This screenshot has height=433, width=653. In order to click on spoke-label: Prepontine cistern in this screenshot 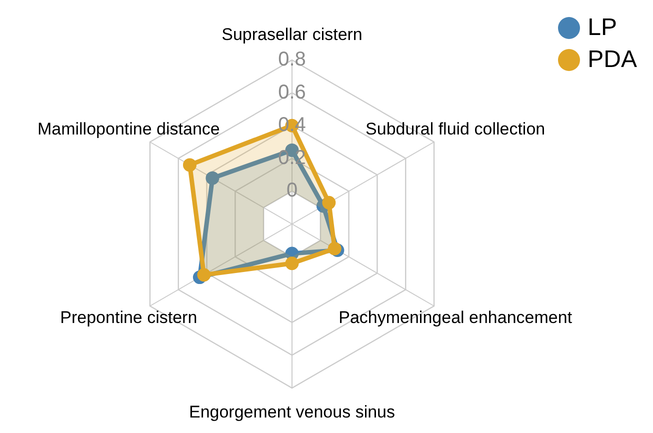, I will do `click(129, 317)`.